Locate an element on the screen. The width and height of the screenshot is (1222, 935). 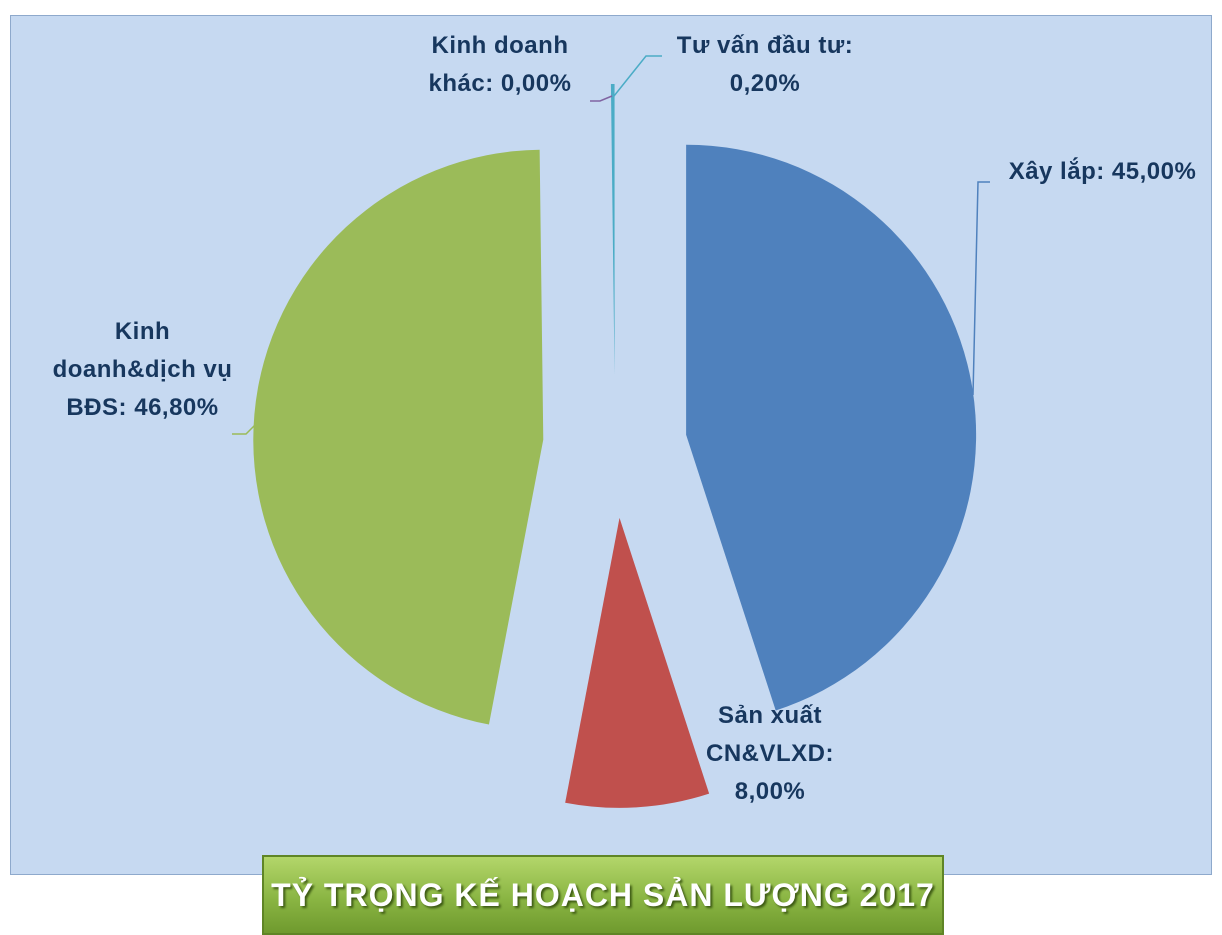
data-label: Tư vấn đầu tư: 0,20% is located at coordinates (765, 65).